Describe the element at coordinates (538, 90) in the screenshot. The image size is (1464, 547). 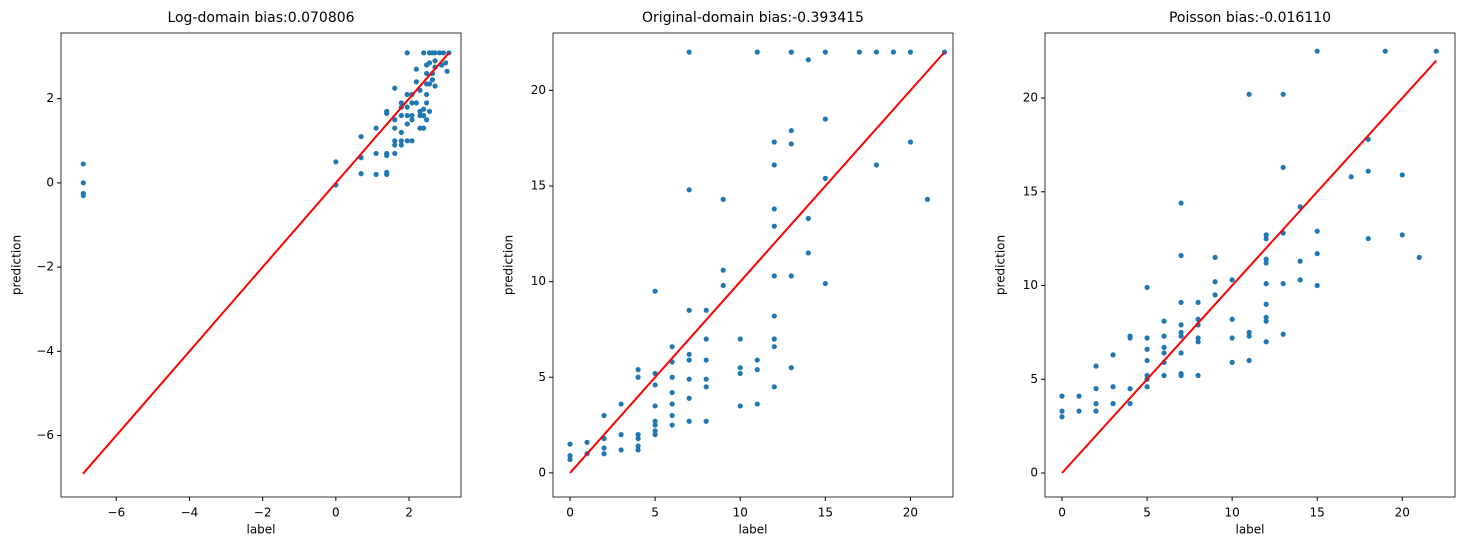
I see `y-tick-label: 20` at that location.